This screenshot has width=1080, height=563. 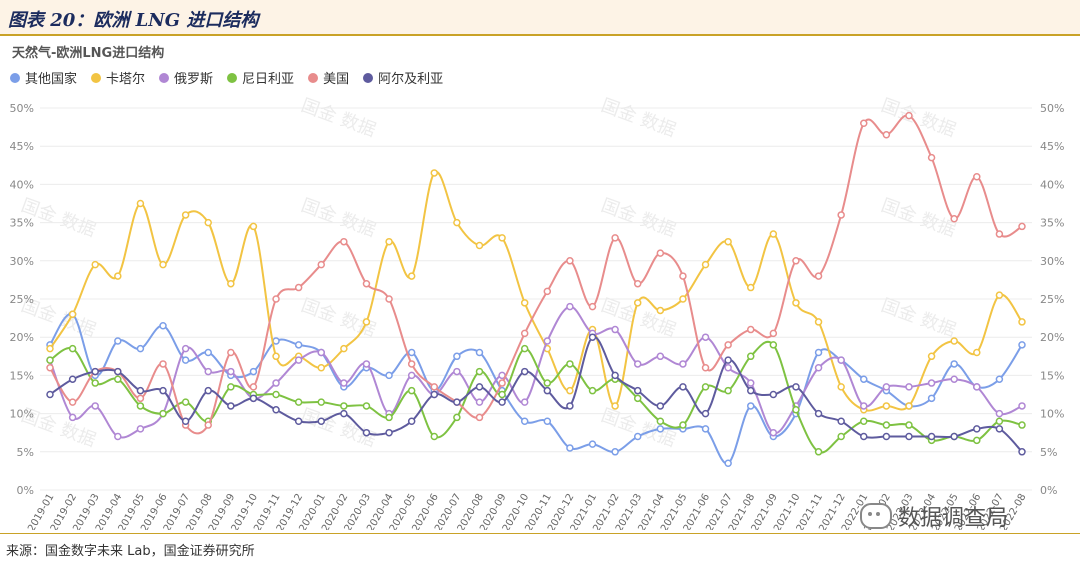 I want to click on legend-item: 卡塔尔, so click(x=118, y=77).